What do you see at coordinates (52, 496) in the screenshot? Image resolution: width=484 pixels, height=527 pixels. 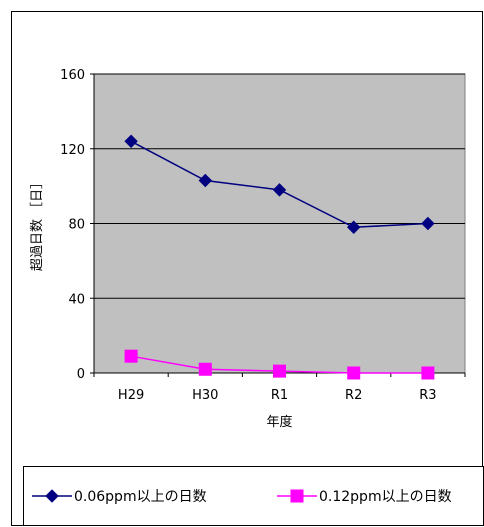 I see `legend-swatch-diamond` at bounding box center [52, 496].